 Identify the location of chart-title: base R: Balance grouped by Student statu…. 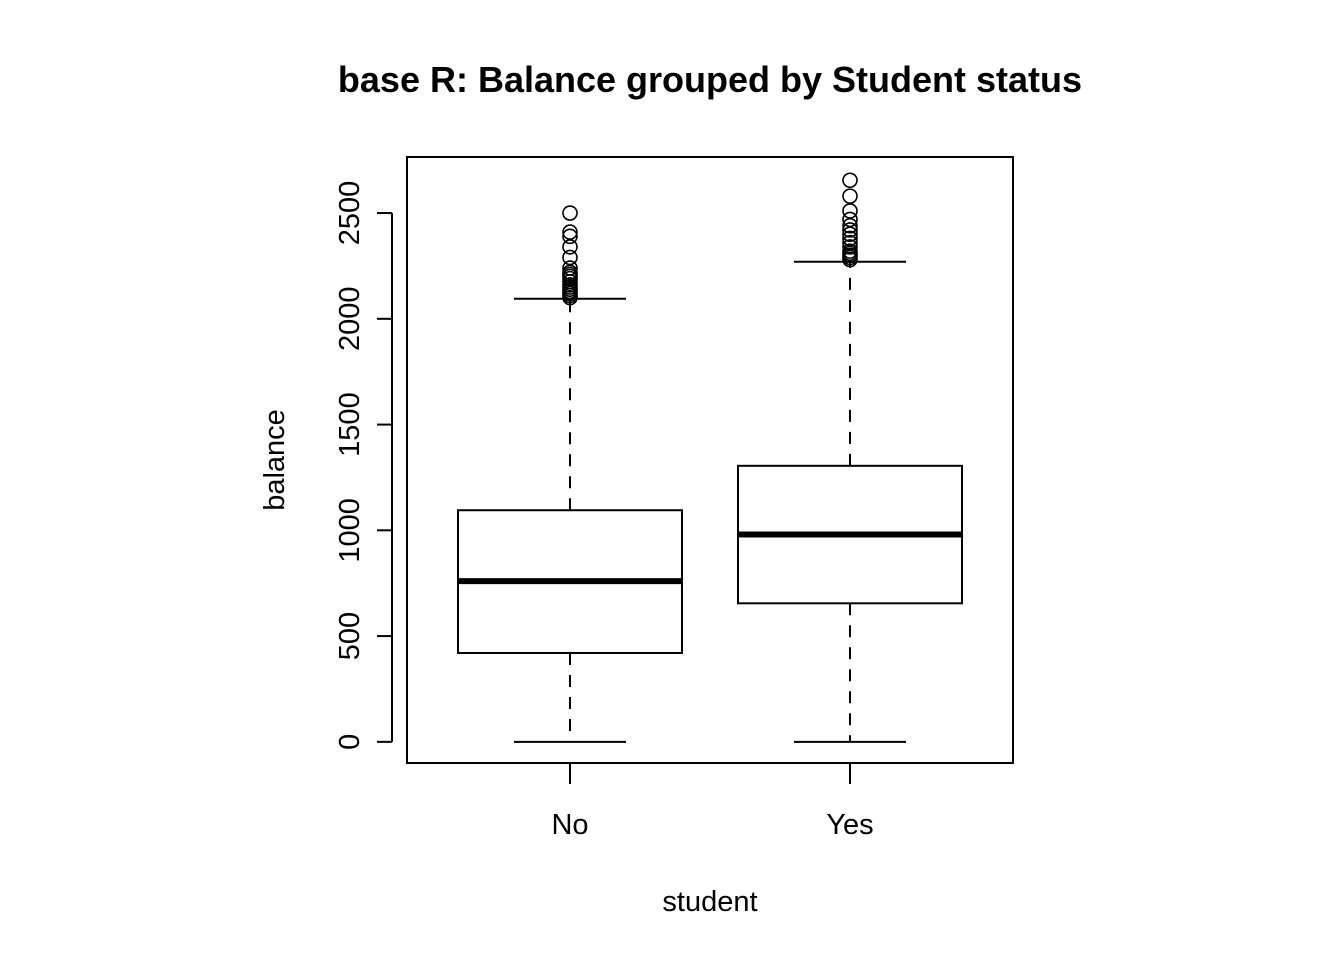
(710, 79).